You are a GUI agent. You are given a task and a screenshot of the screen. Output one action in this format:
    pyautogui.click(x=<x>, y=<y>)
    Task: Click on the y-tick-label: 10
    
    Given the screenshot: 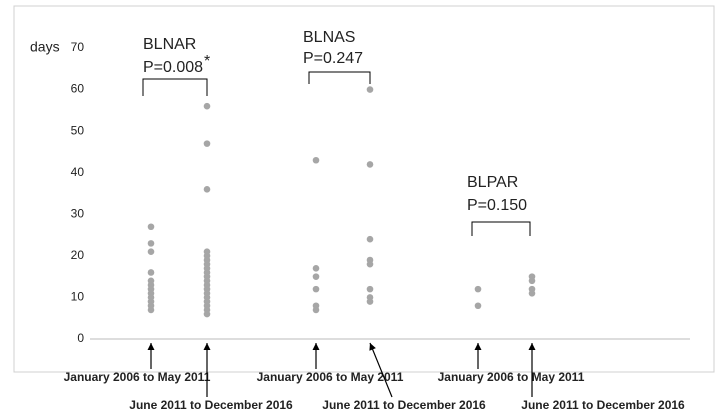 What is the action you would take?
    pyautogui.click(x=78, y=297)
    